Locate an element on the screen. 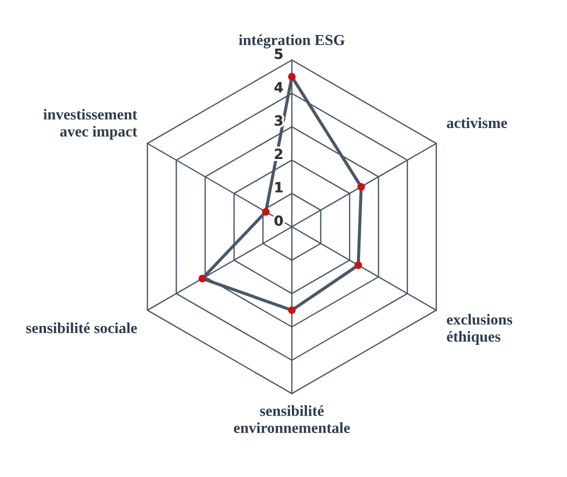 The width and height of the screenshot is (567, 477). y-tick-label: 3 is located at coordinates (278, 120).